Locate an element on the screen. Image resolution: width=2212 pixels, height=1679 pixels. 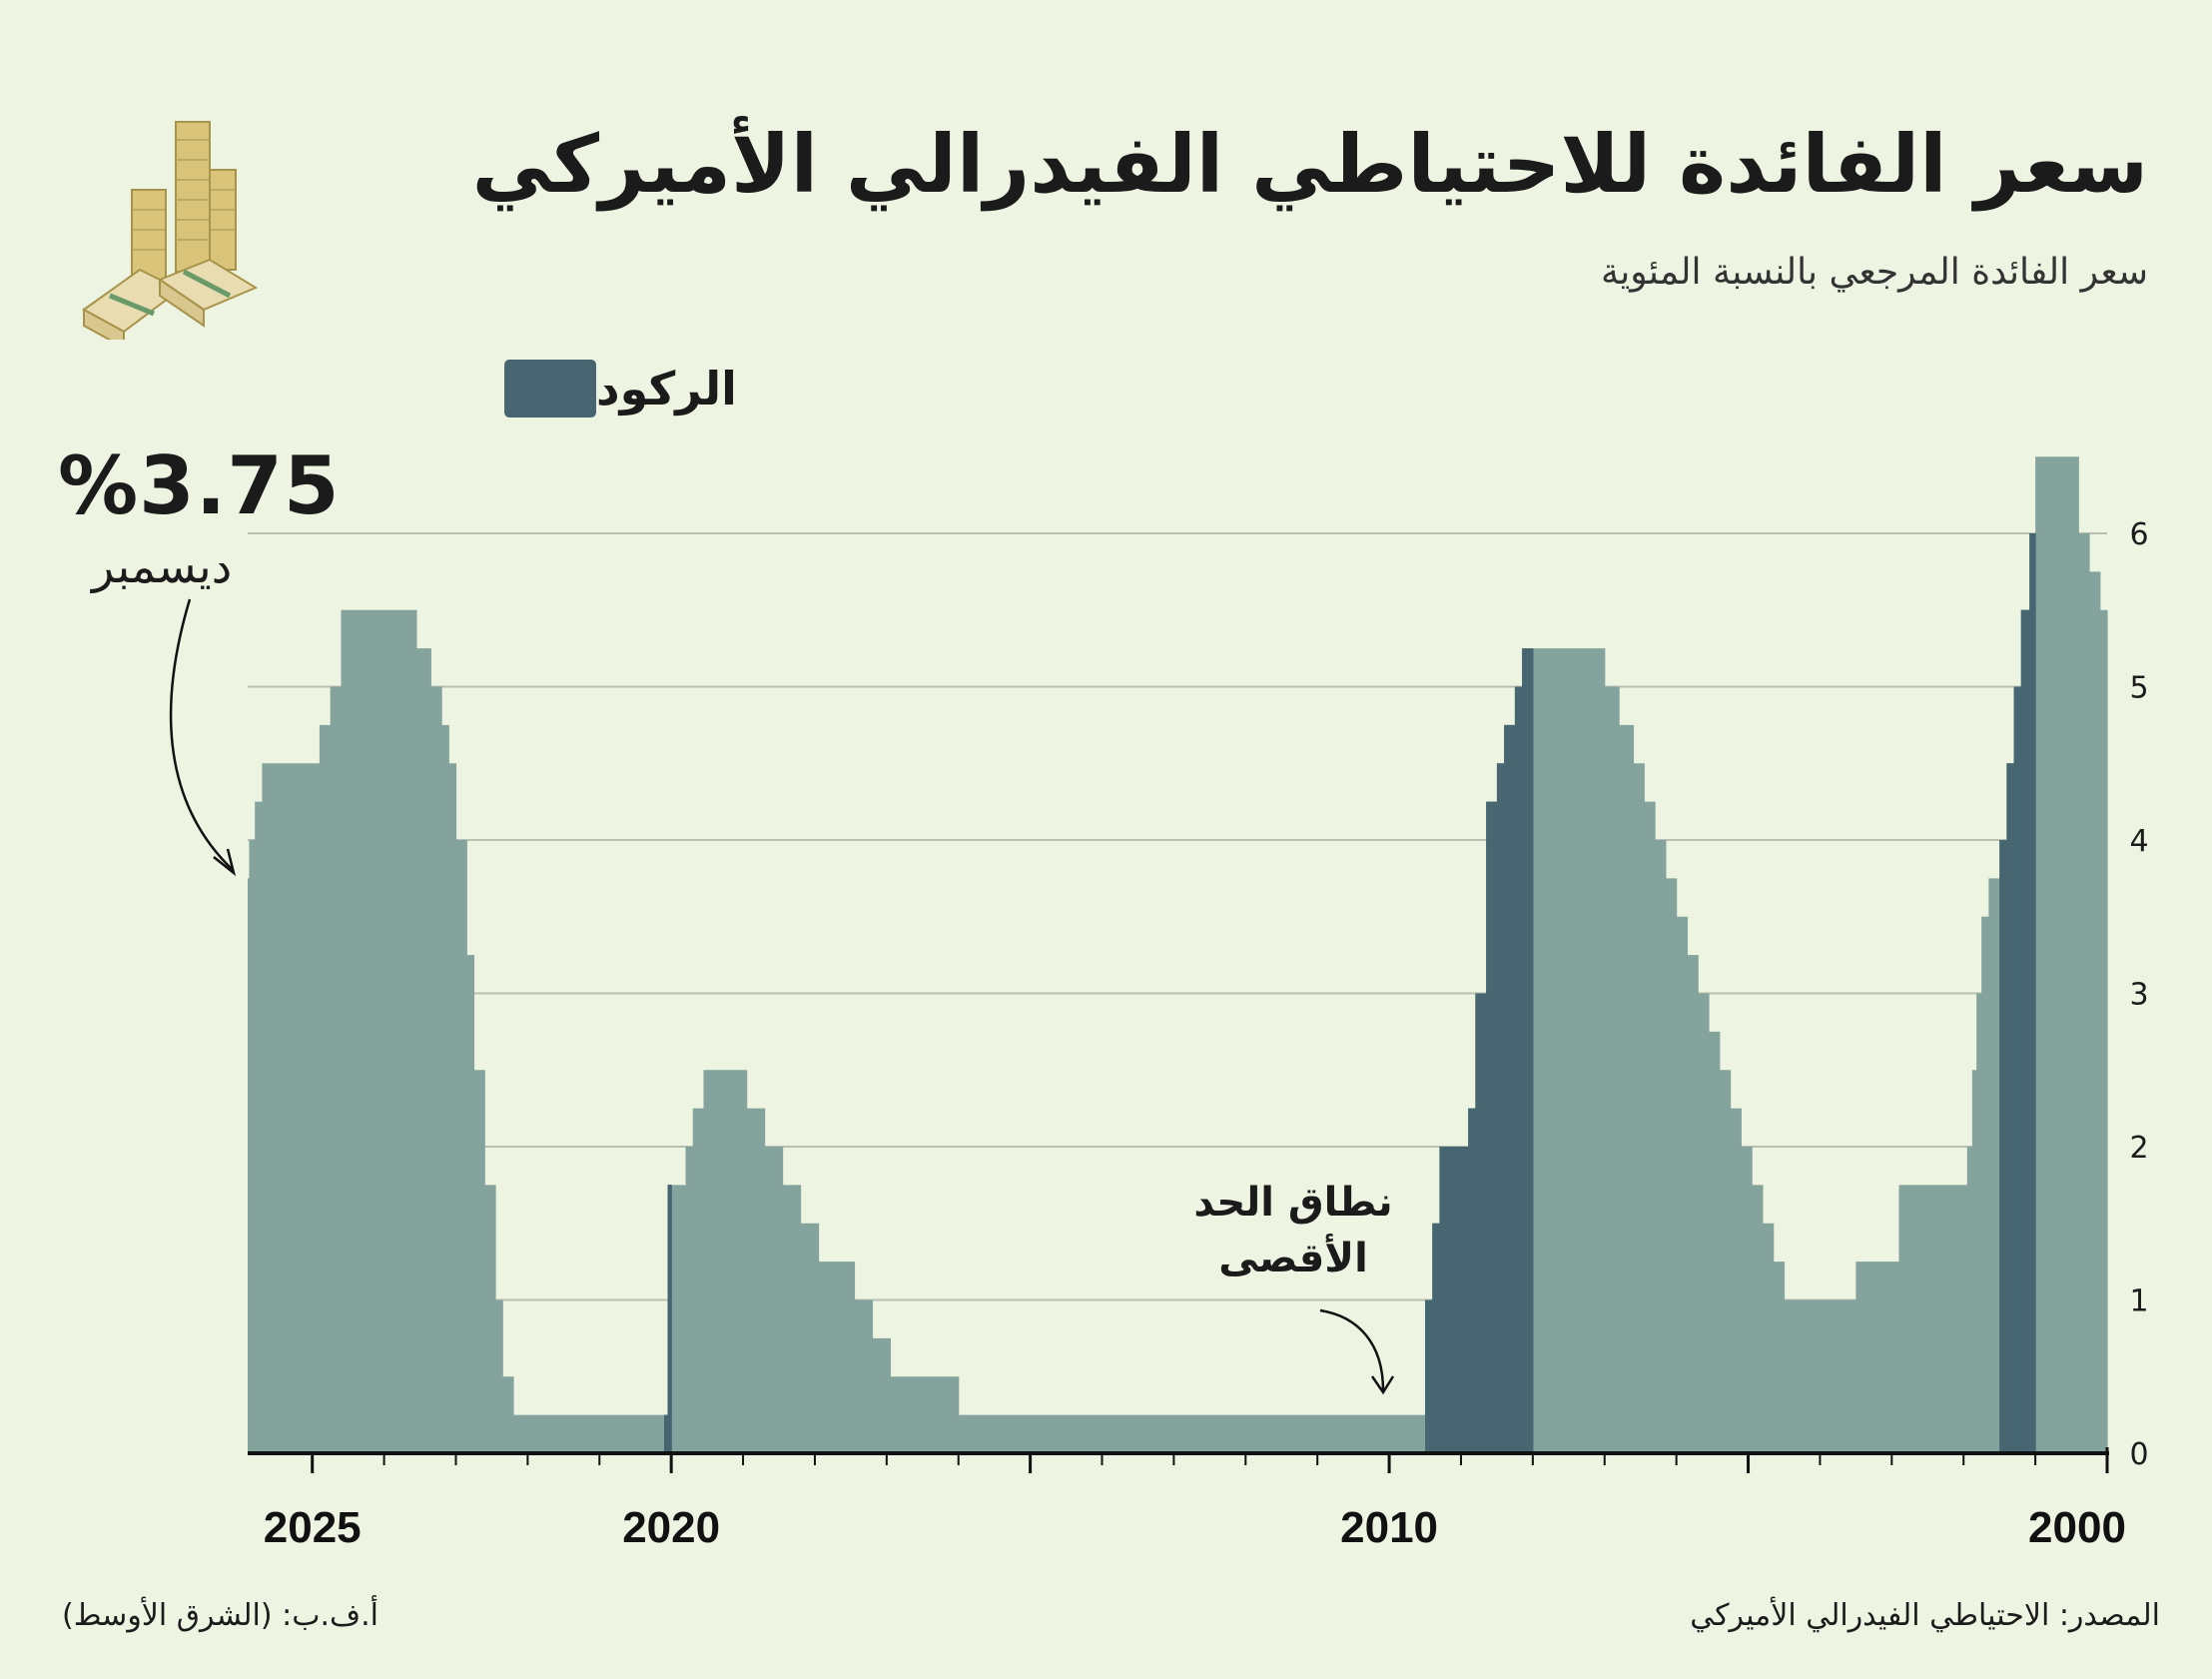
x-axis is located at coordinates (1178, 1460).